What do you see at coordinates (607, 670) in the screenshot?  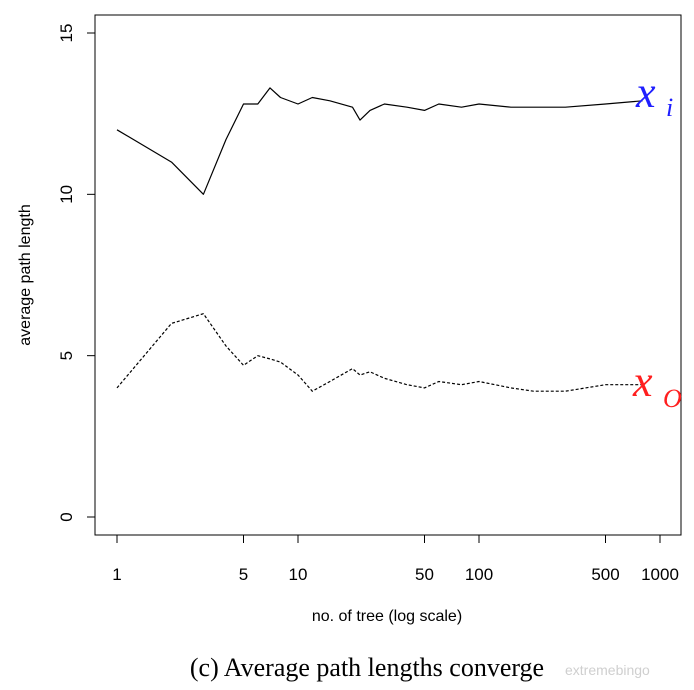 I see `watermark: extremebingo` at bounding box center [607, 670].